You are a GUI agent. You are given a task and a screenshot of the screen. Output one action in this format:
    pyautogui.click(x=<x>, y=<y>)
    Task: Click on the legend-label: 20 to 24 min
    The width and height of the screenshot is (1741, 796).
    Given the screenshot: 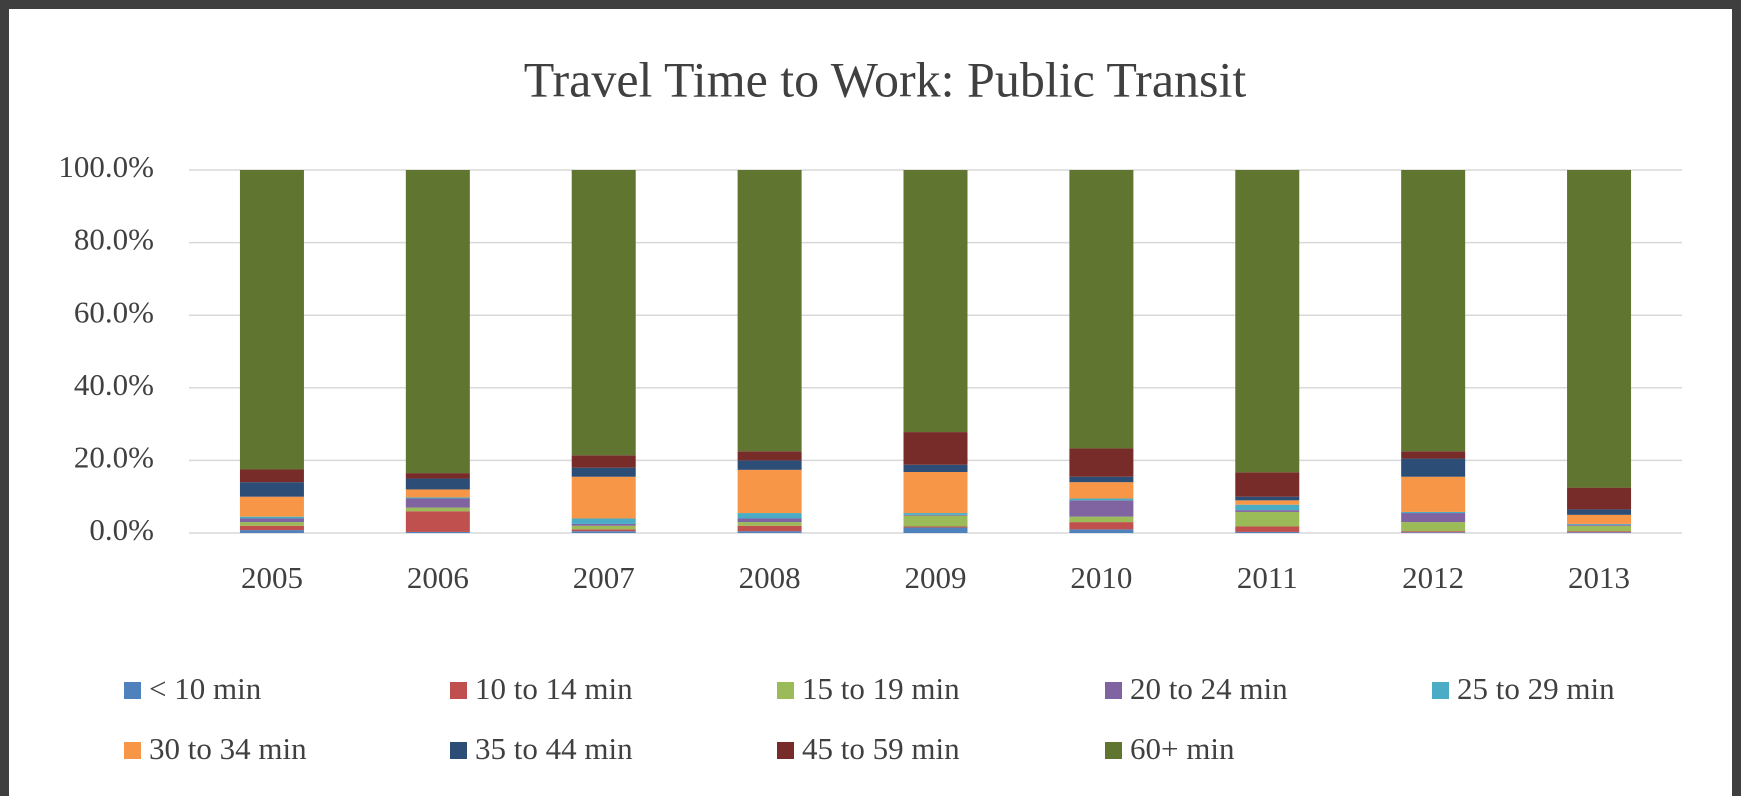 What is the action you would take?
    pyautogui.click(x=1209, y=688)
    